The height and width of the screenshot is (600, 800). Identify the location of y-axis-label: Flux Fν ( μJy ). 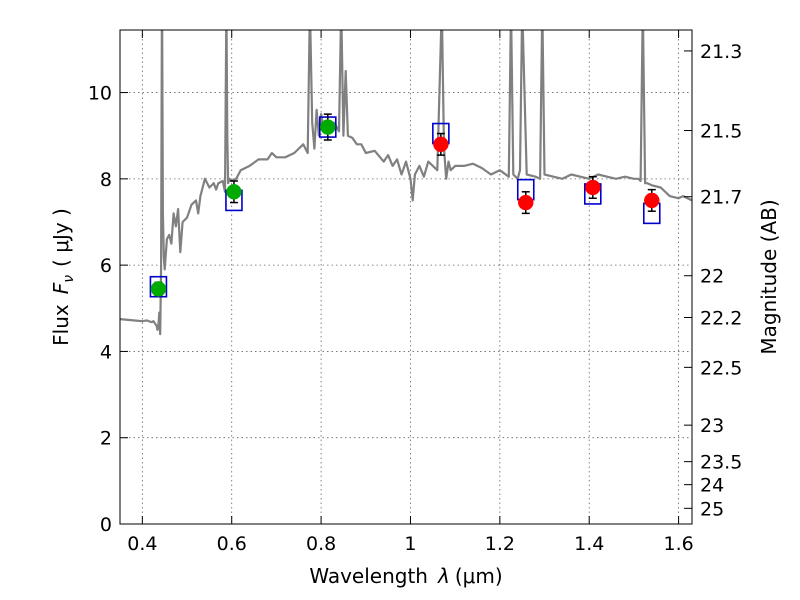
(63, 277).